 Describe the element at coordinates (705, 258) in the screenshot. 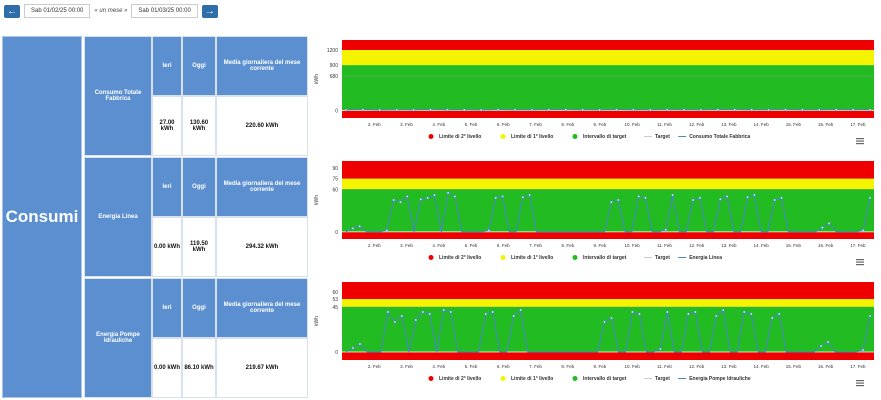

I see `legend-label: Energia Linea` at that location.